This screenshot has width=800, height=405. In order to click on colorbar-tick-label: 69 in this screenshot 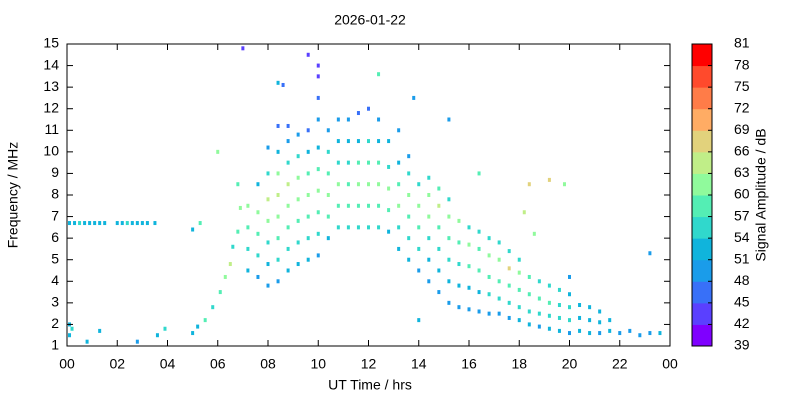, I will do `click(742, 129)`.